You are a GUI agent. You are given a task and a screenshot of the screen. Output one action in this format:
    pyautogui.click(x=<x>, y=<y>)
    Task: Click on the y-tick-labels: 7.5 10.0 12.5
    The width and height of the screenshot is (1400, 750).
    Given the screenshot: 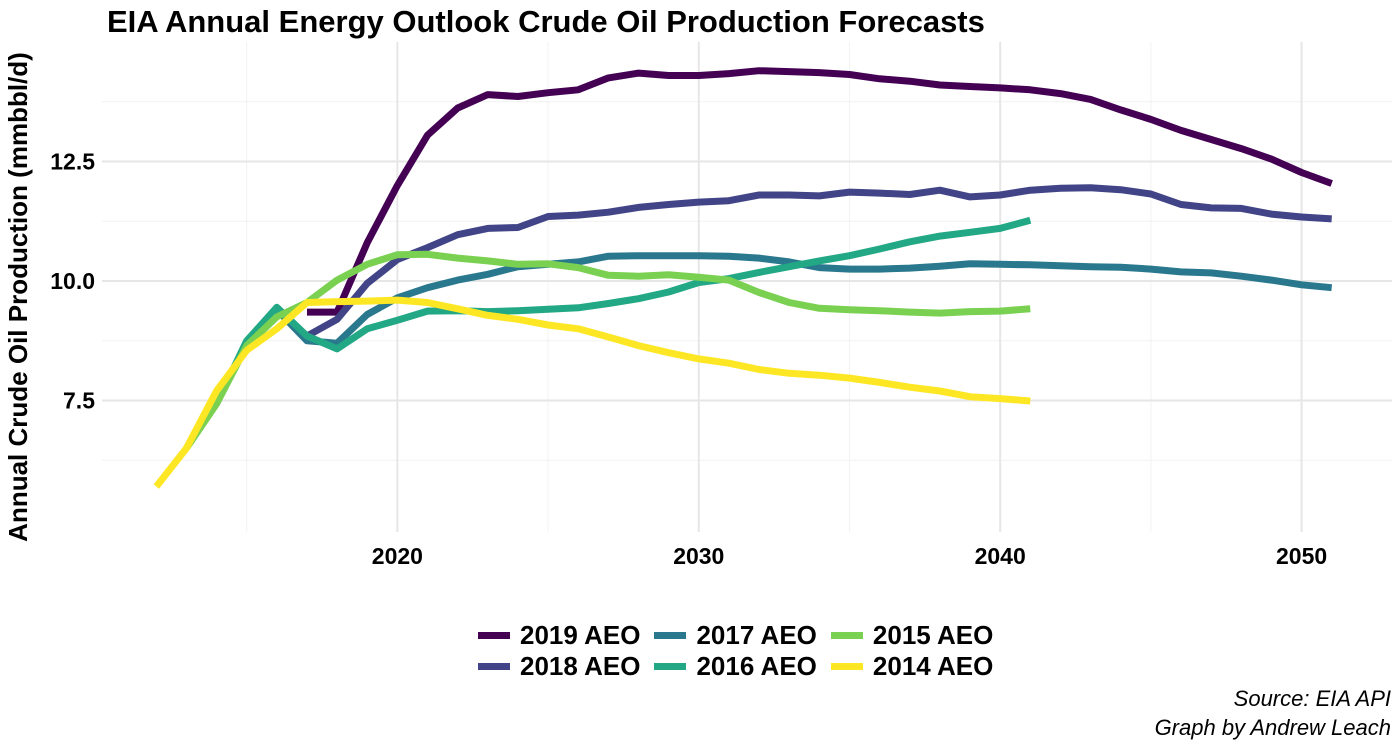 What is the action you would take?
    pyautogui.click(x=72, y=281)
    